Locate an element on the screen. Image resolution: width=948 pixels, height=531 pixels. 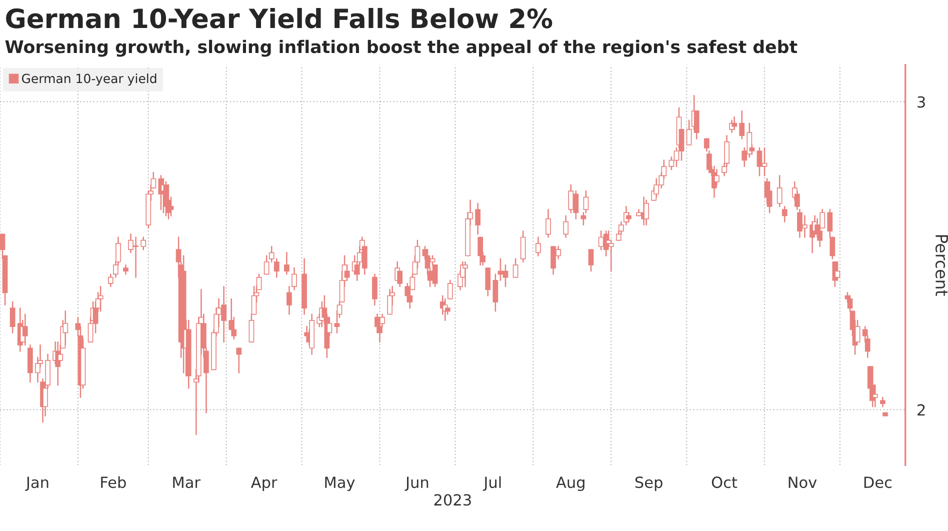
x-tick-label: Mar is located at coordinates (187, 482).